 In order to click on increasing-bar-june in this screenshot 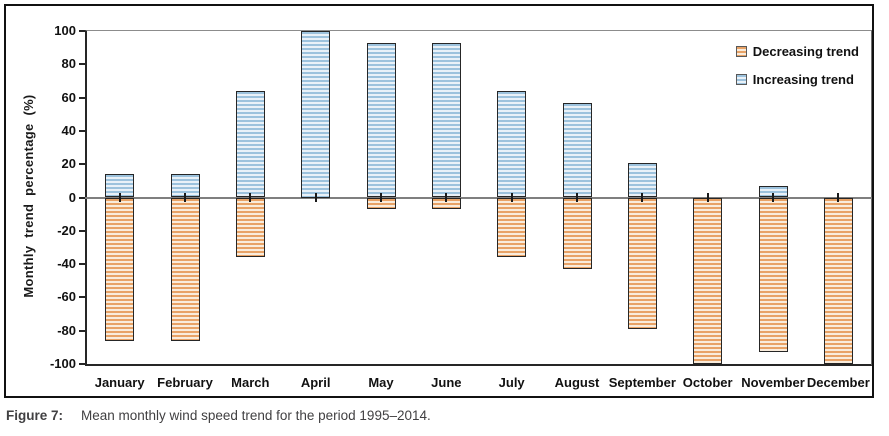, I will do `click(446, 120)`.